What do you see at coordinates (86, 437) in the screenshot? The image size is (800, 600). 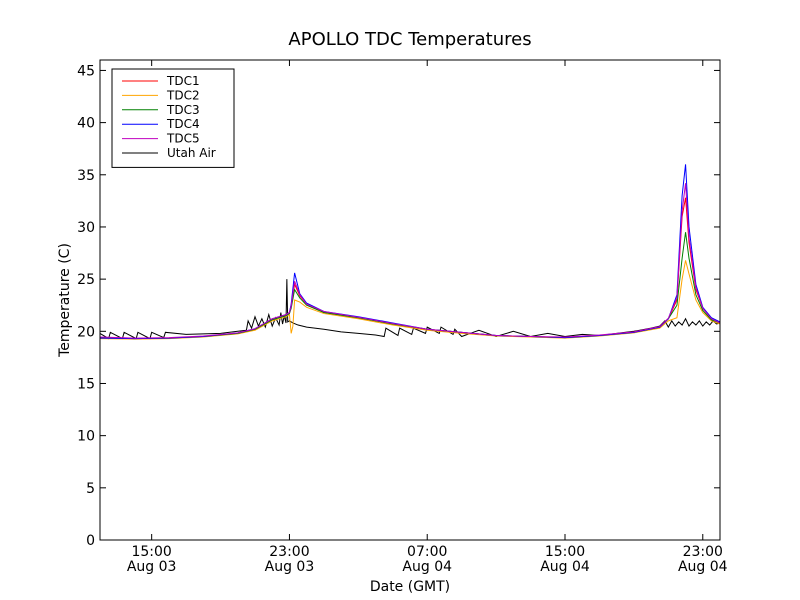 I see `y-tick-label: 10` at bounding box center [86, 437].